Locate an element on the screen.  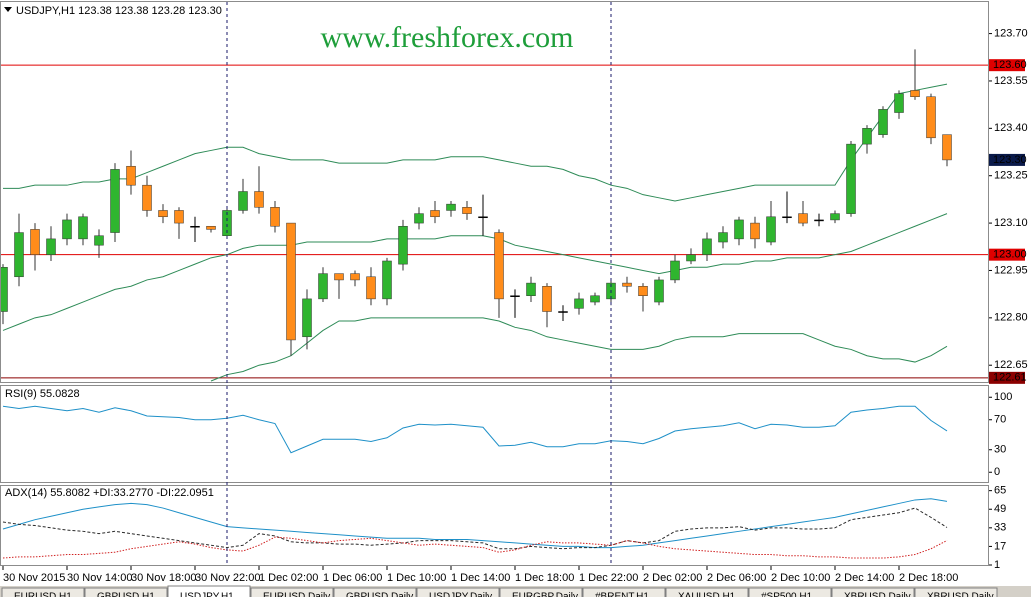
watermark: www.freshforex.com is located at coordinates (447, 37).